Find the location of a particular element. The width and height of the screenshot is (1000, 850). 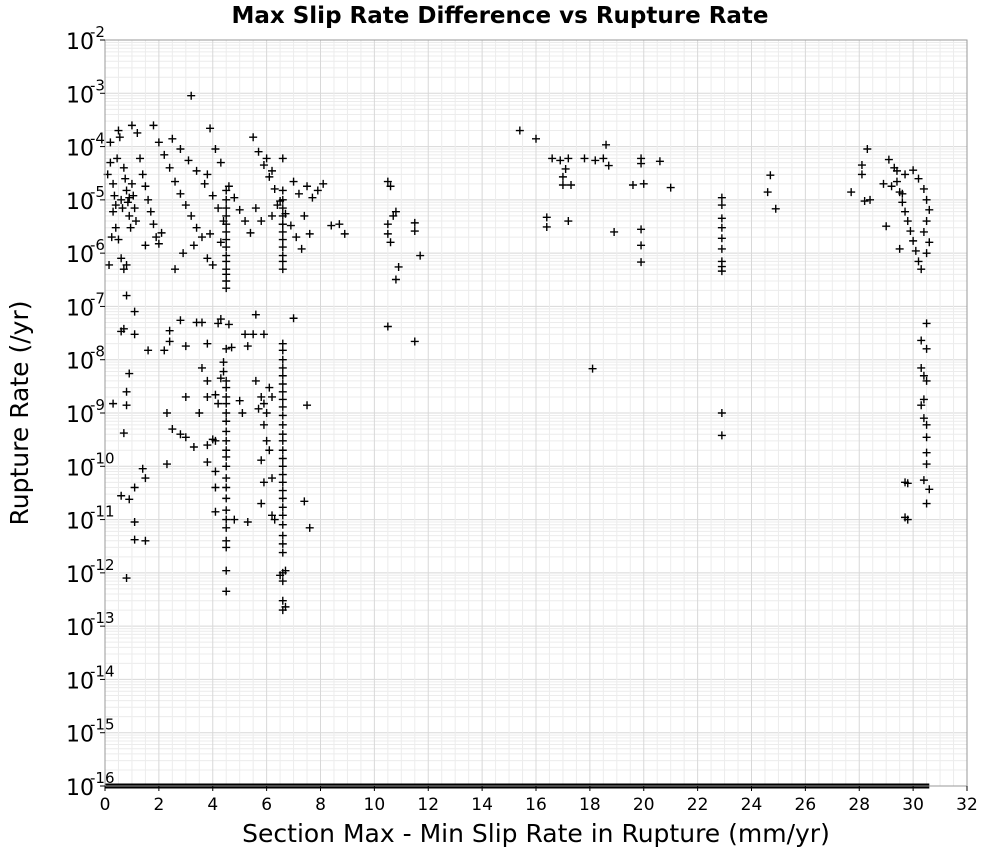

y-tick-exponent: -15 is located at coordinates (102, 725).